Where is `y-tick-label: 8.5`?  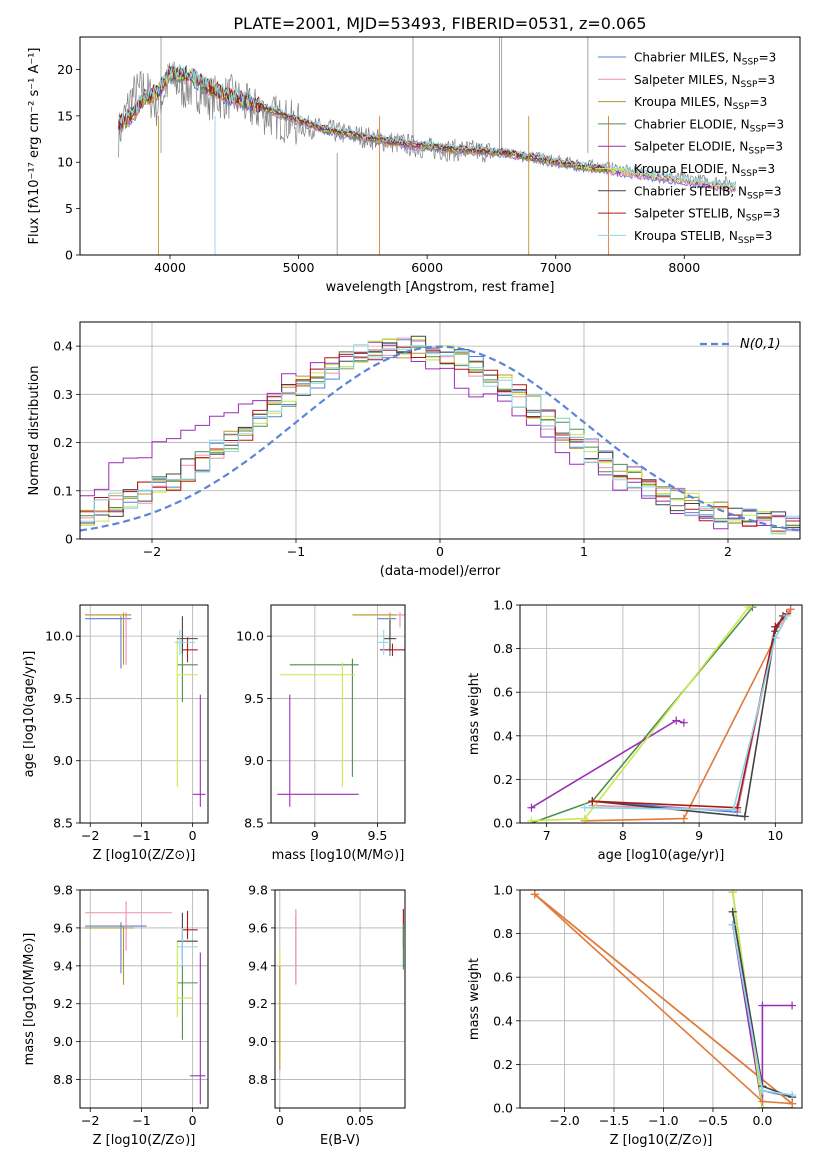 y-tick-label: 8.5 is located at coordinates (254, 823).